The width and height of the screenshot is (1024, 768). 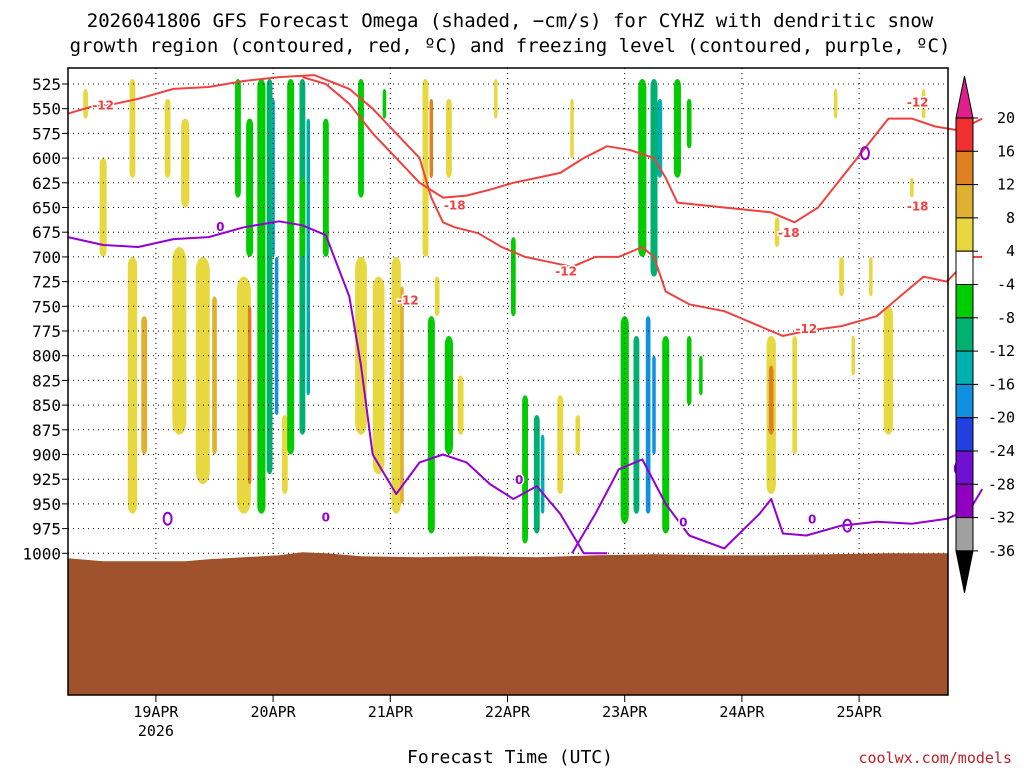 I want to click on colorbar-label: -16, so click(x=1001, y=384).